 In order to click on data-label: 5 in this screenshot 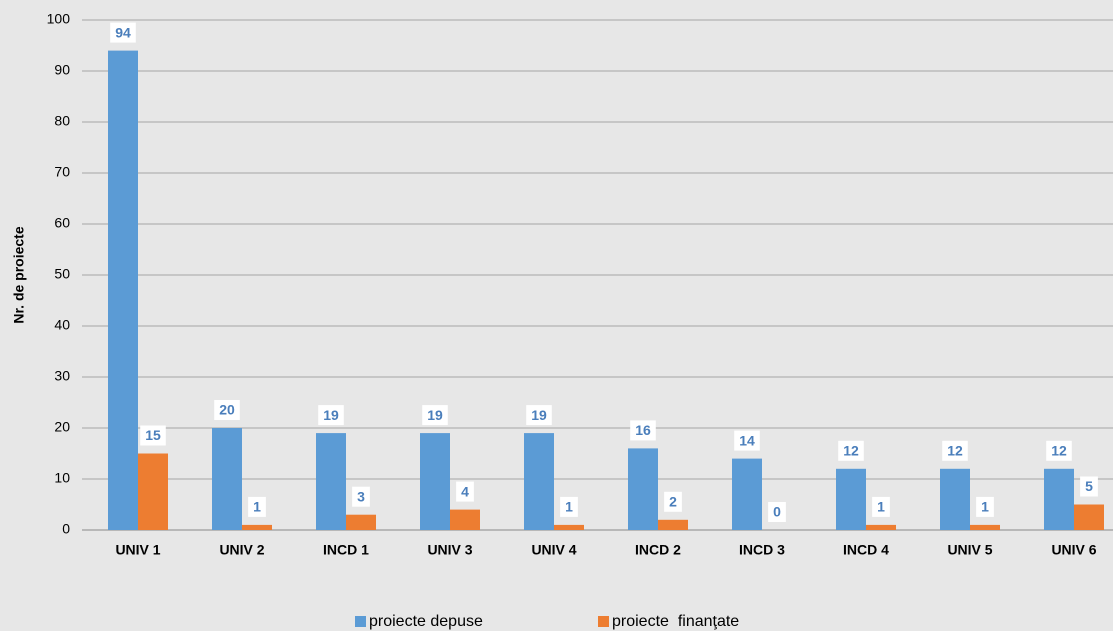, I will do `click(1089, 486)`.